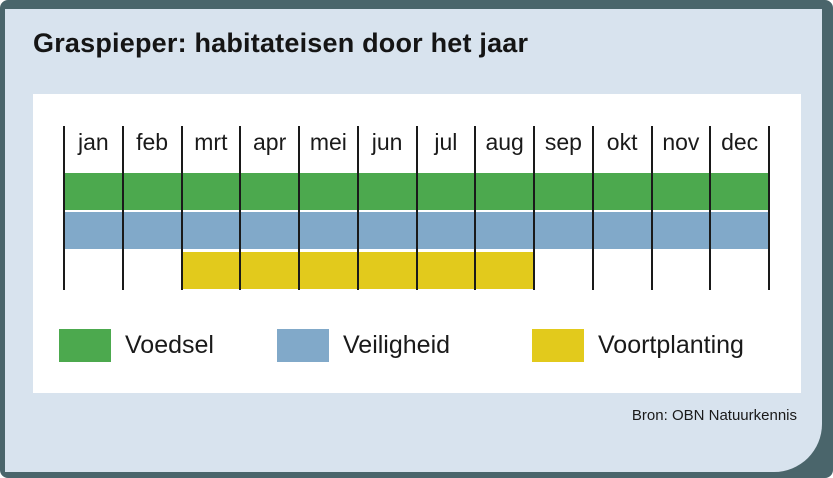 Image resolution: width=833 pixels, height=478 pixels. I want to click on page-title: Graspieper: habitateisen door het jaar, so click(281, 43).